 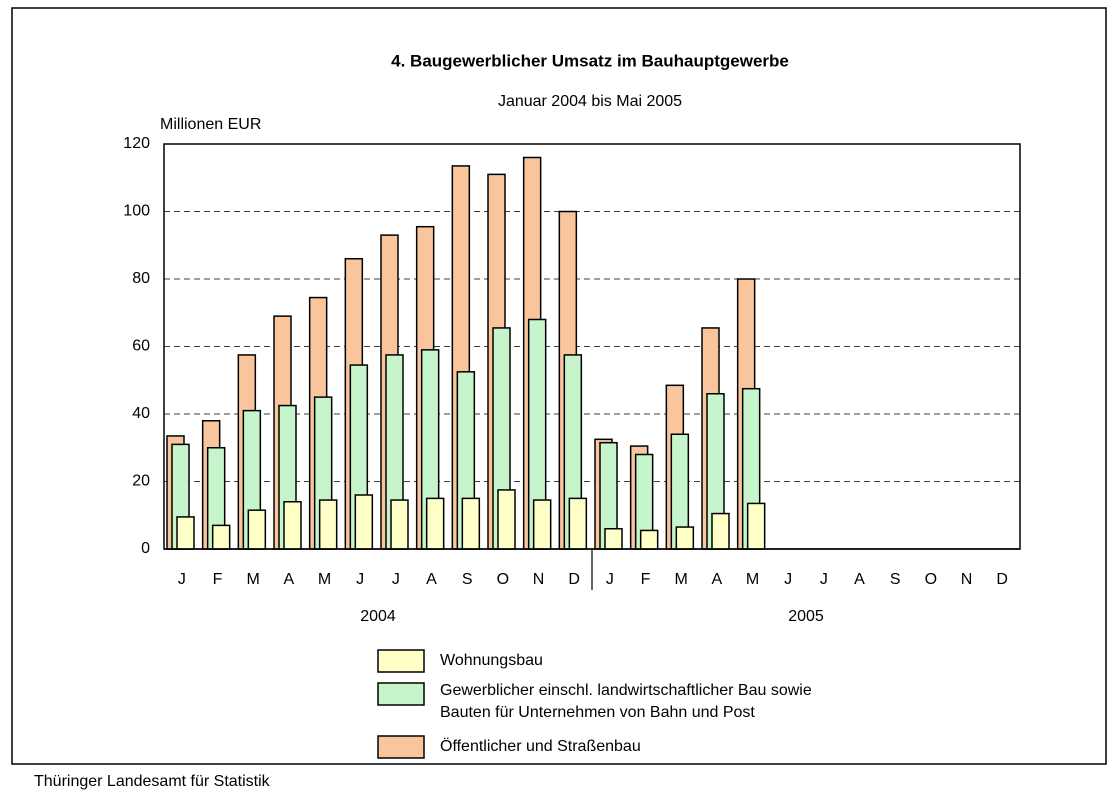 I want to click on y-tick-label: 120, so click(x=136, y=143).